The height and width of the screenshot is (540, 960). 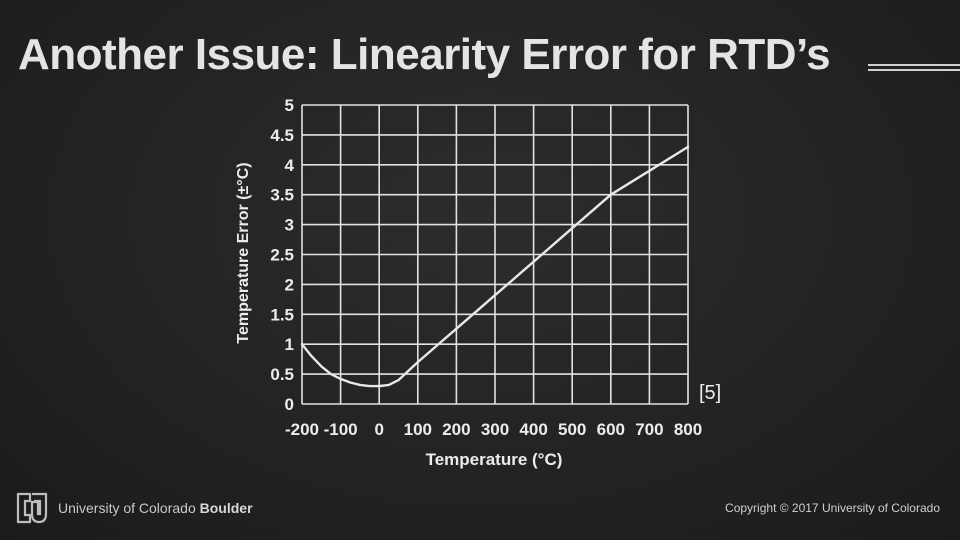 What do you see at coordinates (282, 135) in the screenshot?
I see `y-tick-label: 4.5` at bounding box center [282, 135].